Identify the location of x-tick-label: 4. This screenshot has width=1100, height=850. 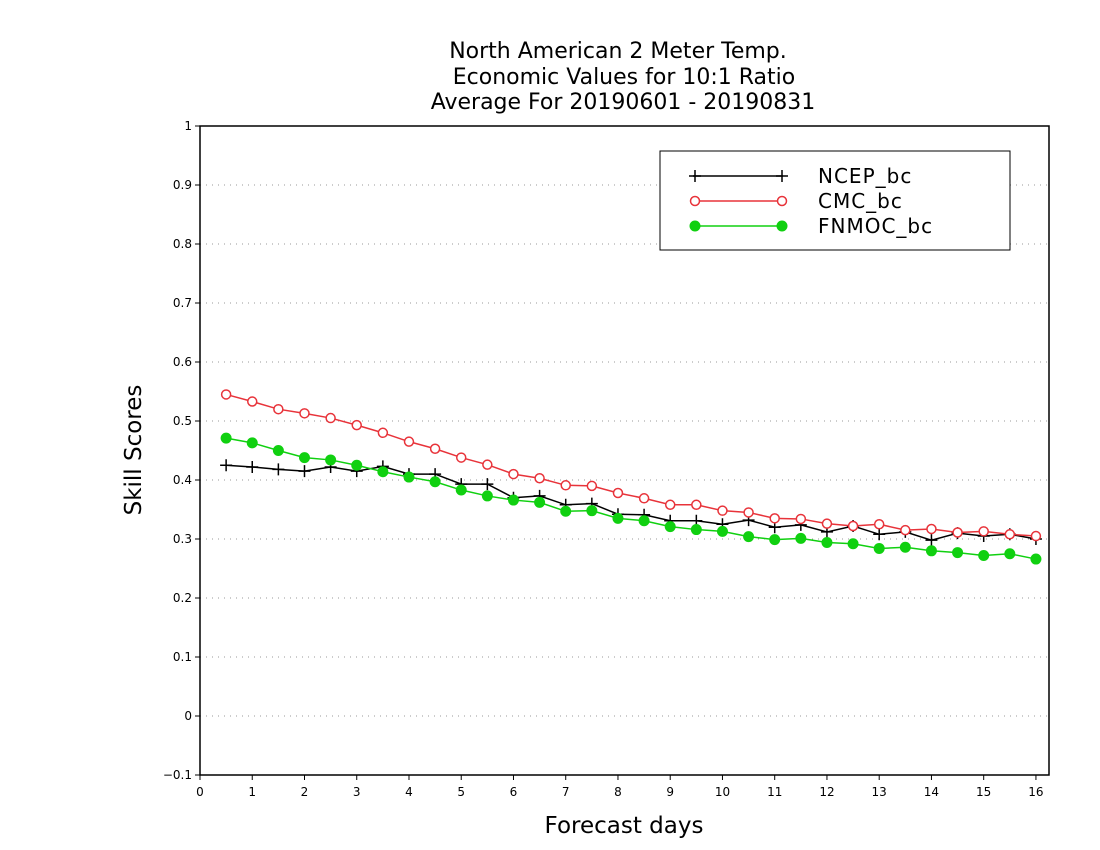
(409, 792).